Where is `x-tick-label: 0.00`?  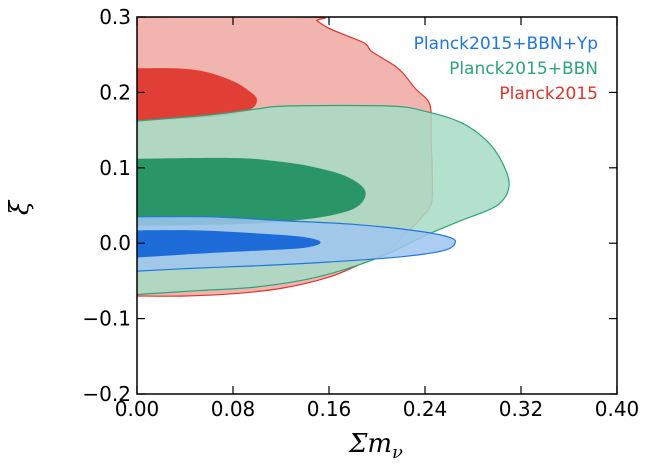
x-tick-label: 0.00 is located at coordinates (137, 409).